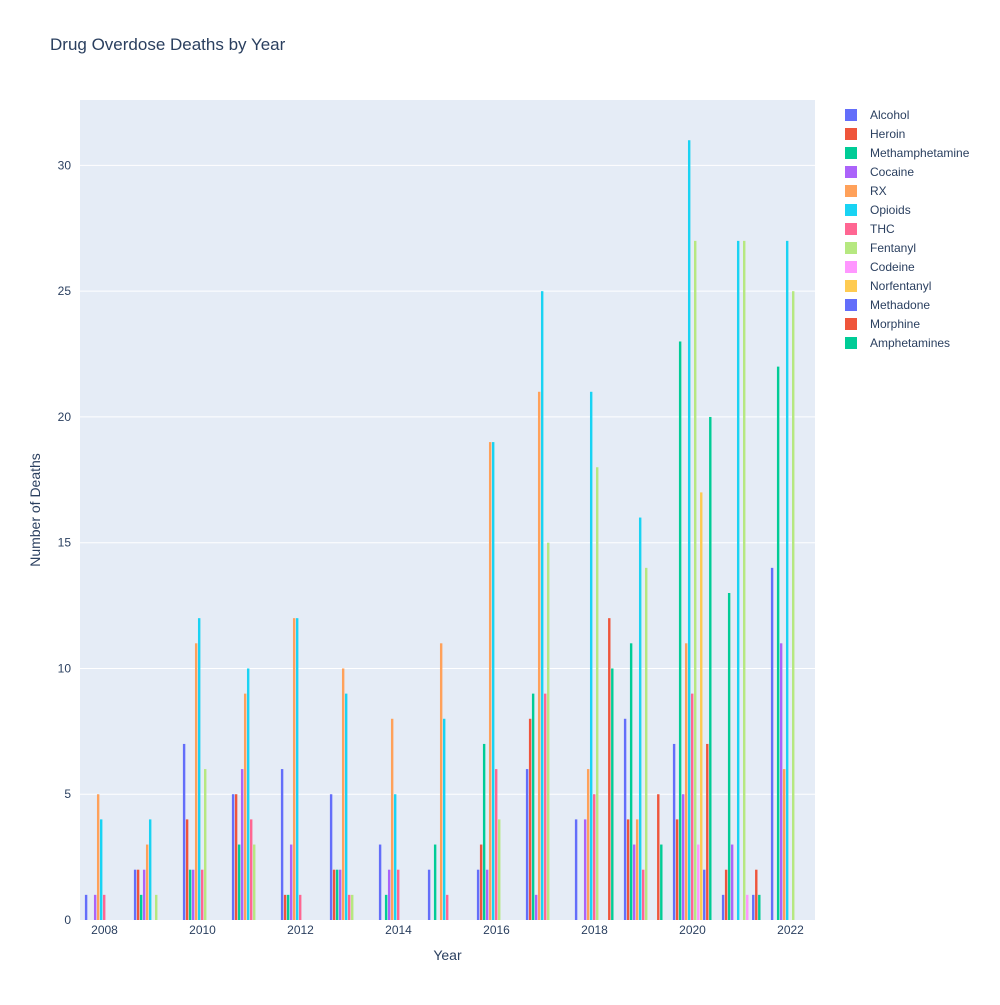 Image resolution: width=1000 pixels, height=1005 pixels. What do you see at coordinates (880, 248) in the screenshot?
I see `legend-item: Fentanyl` at bounding box center [880, 248].